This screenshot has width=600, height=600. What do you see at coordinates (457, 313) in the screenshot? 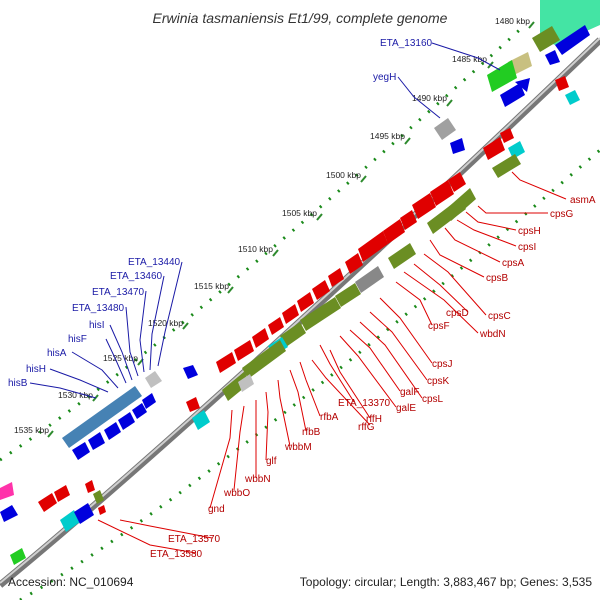
I see `gene-label: cpsD` at bounding box center [457, 313].